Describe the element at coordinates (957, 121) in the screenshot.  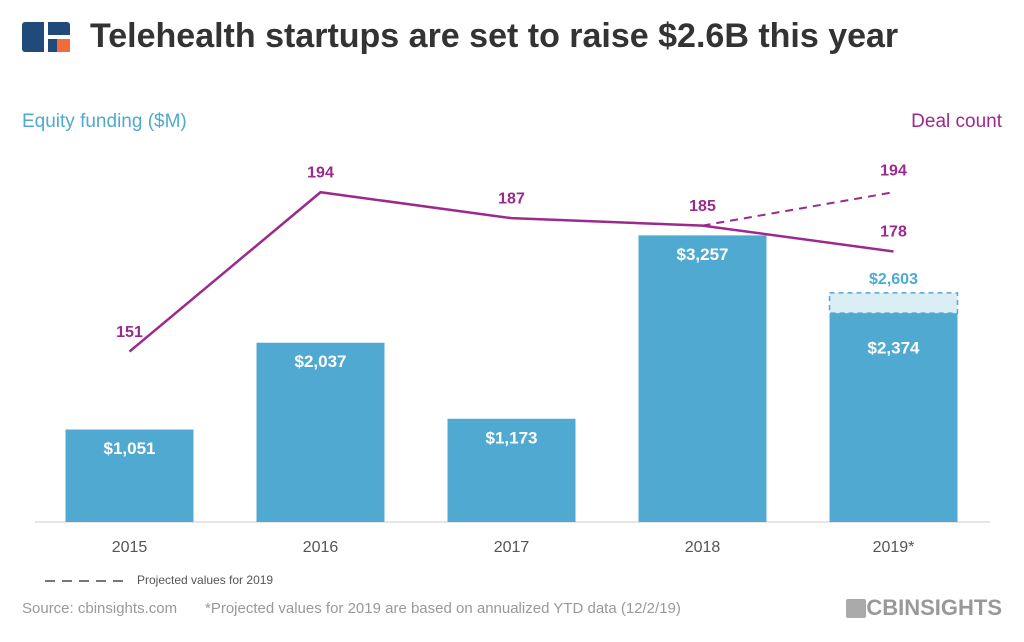
I see `y2-axis-label: Deal count` at that location.